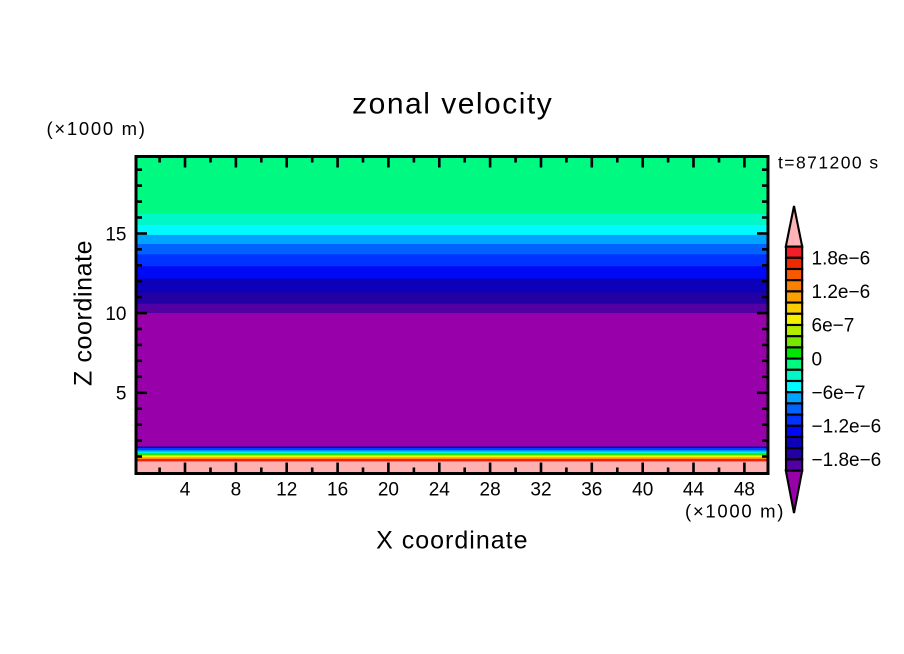 The width and height of the screenshot is (904, 654). What do you see at coordinates (452, 541) in the screenshot?
I see `svg-text: X coordinate` at bounding box center [452, 541].